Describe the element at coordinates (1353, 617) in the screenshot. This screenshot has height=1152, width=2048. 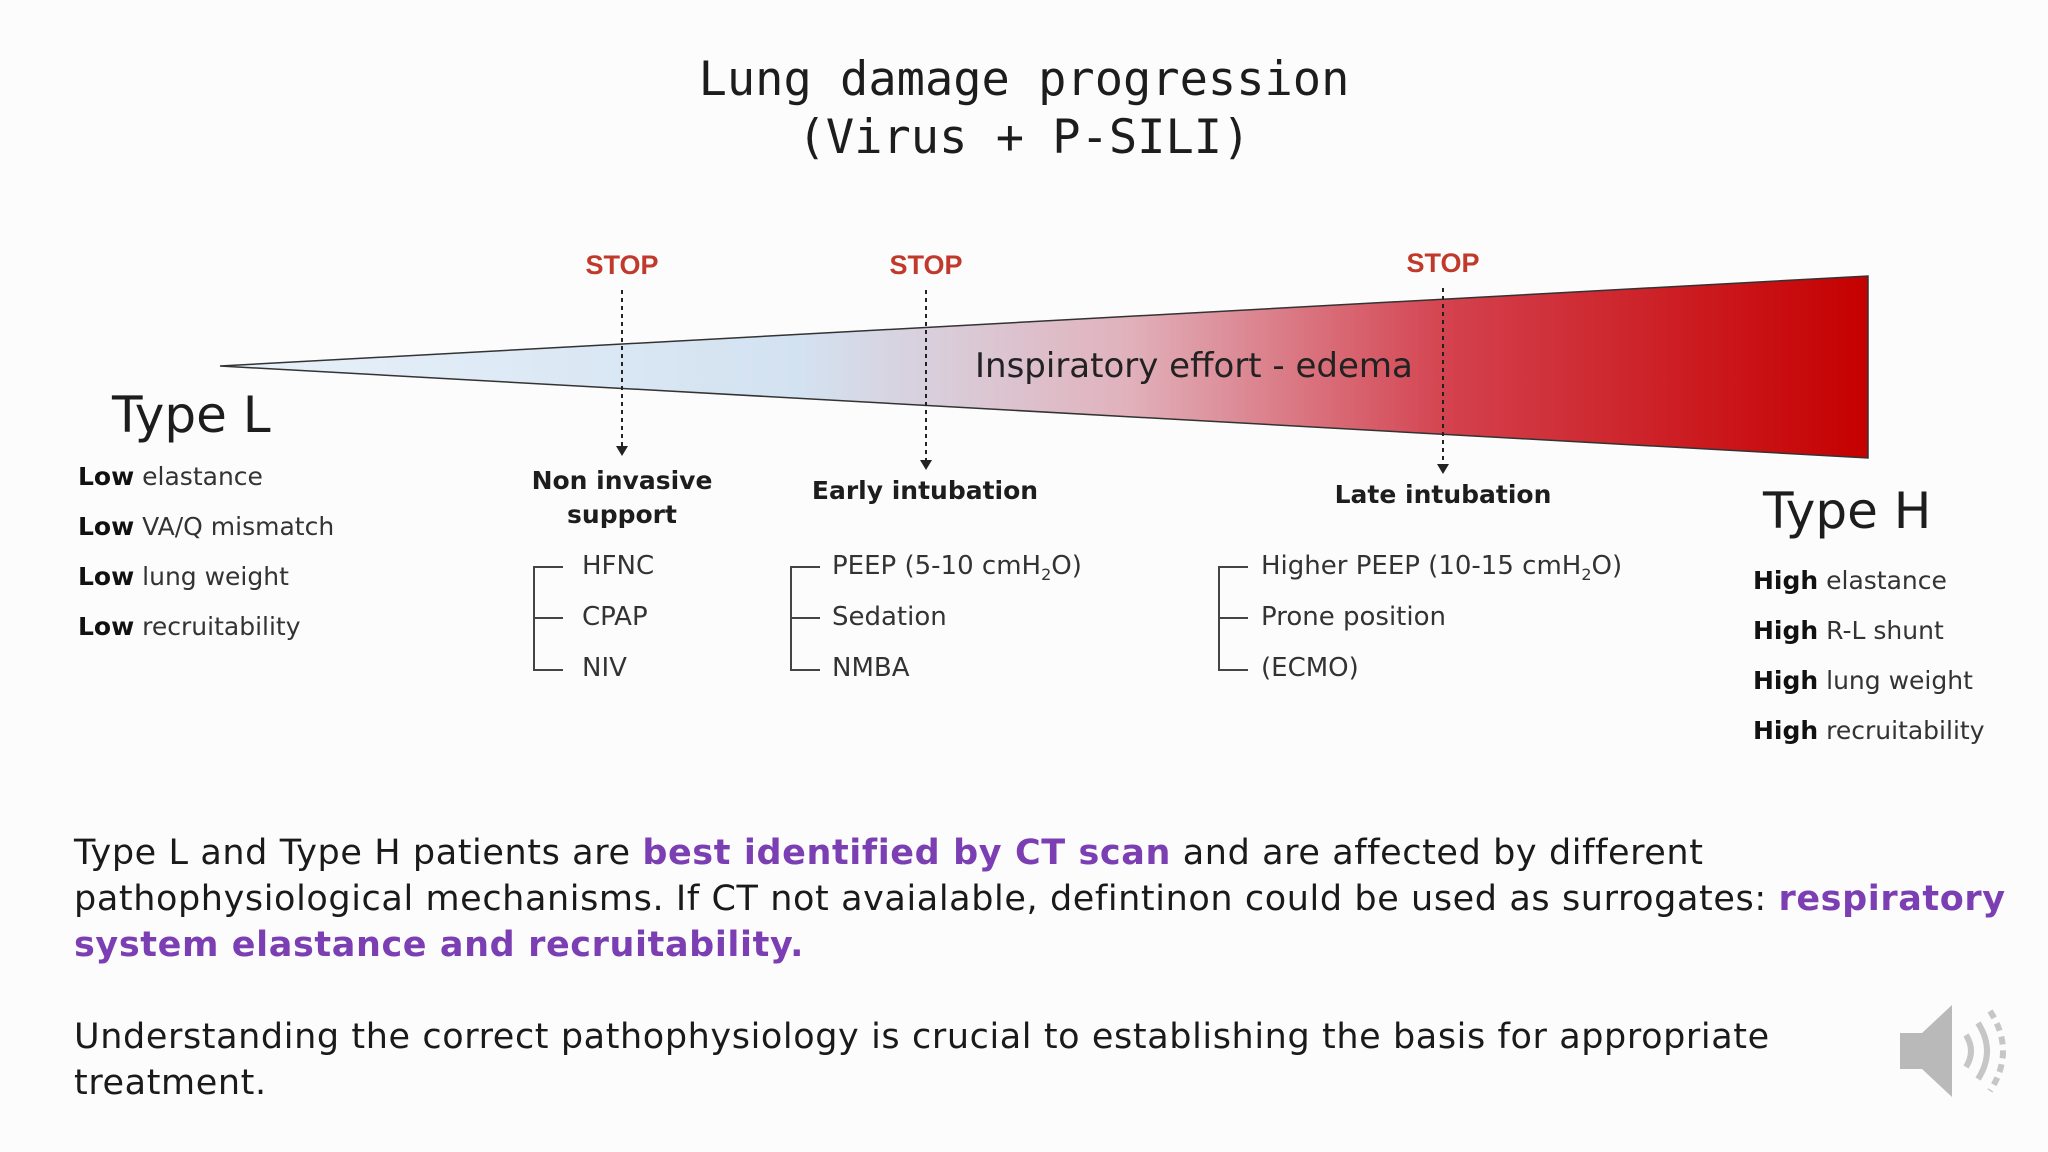
I see `late-item-2: Prone position` at that location.